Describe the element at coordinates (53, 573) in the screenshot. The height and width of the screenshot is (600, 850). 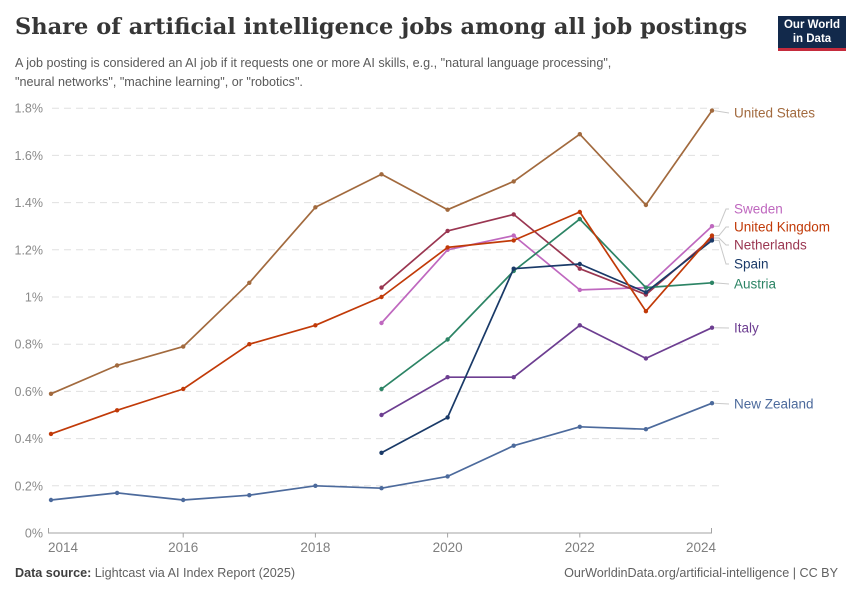
I see `data-source-label: Data source:` at that location.